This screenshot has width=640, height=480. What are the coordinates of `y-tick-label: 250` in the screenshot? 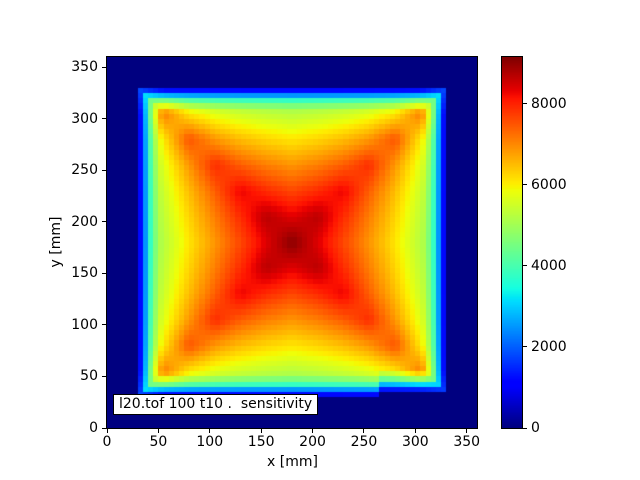 It's located at (84, 170).